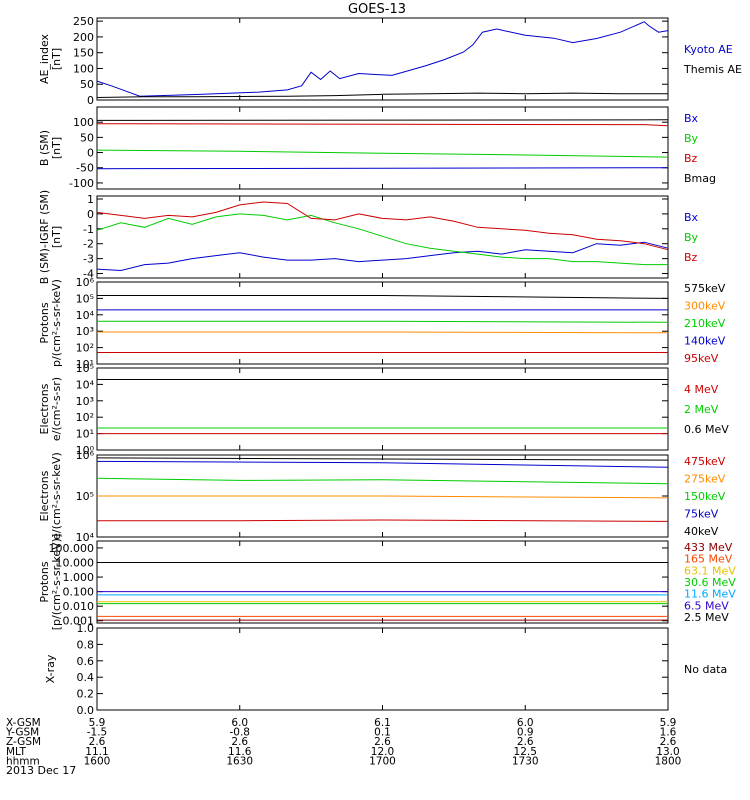 The image size is (750, 800). What do you see at coordinates (382, 752) in the screenshot?
I see `x-row-value: 12.0` at bounding box center [382, 752].